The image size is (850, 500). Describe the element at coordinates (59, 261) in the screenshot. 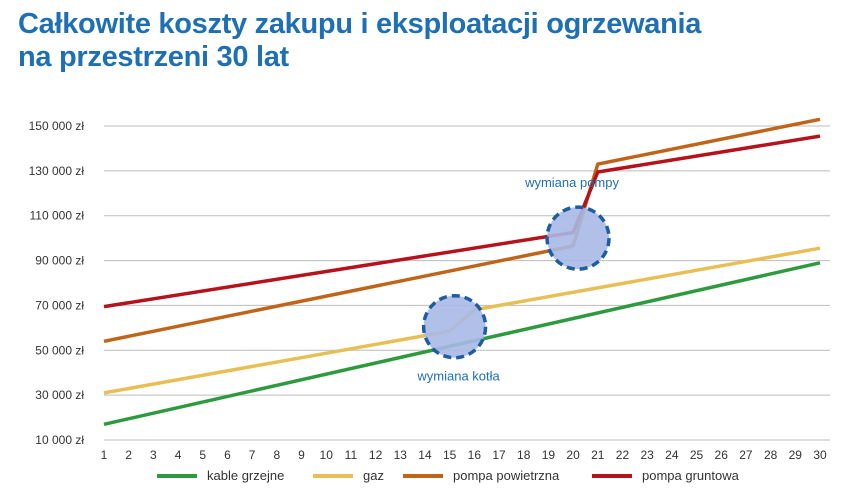

I see `y-tick-label: 90 000 zł` at that location.